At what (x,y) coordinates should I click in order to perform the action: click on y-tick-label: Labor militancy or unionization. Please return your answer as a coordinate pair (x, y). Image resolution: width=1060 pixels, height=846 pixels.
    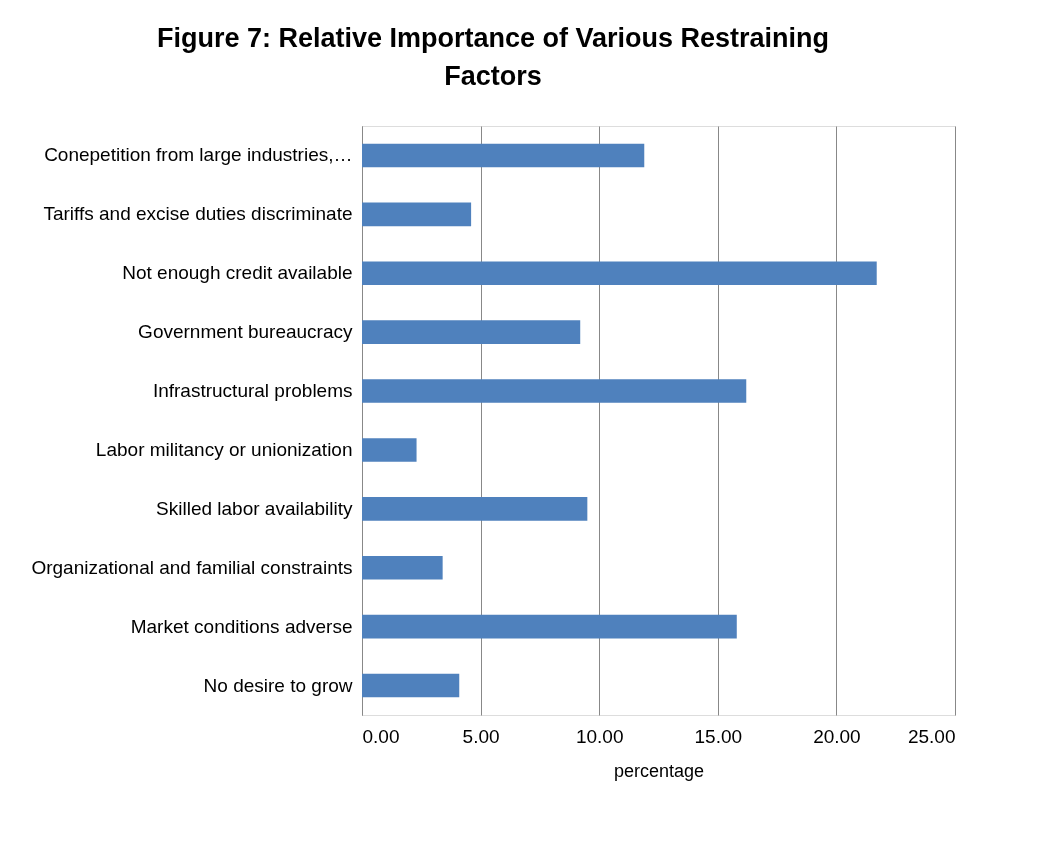
    Looking at the image, I should click on (224, 449).